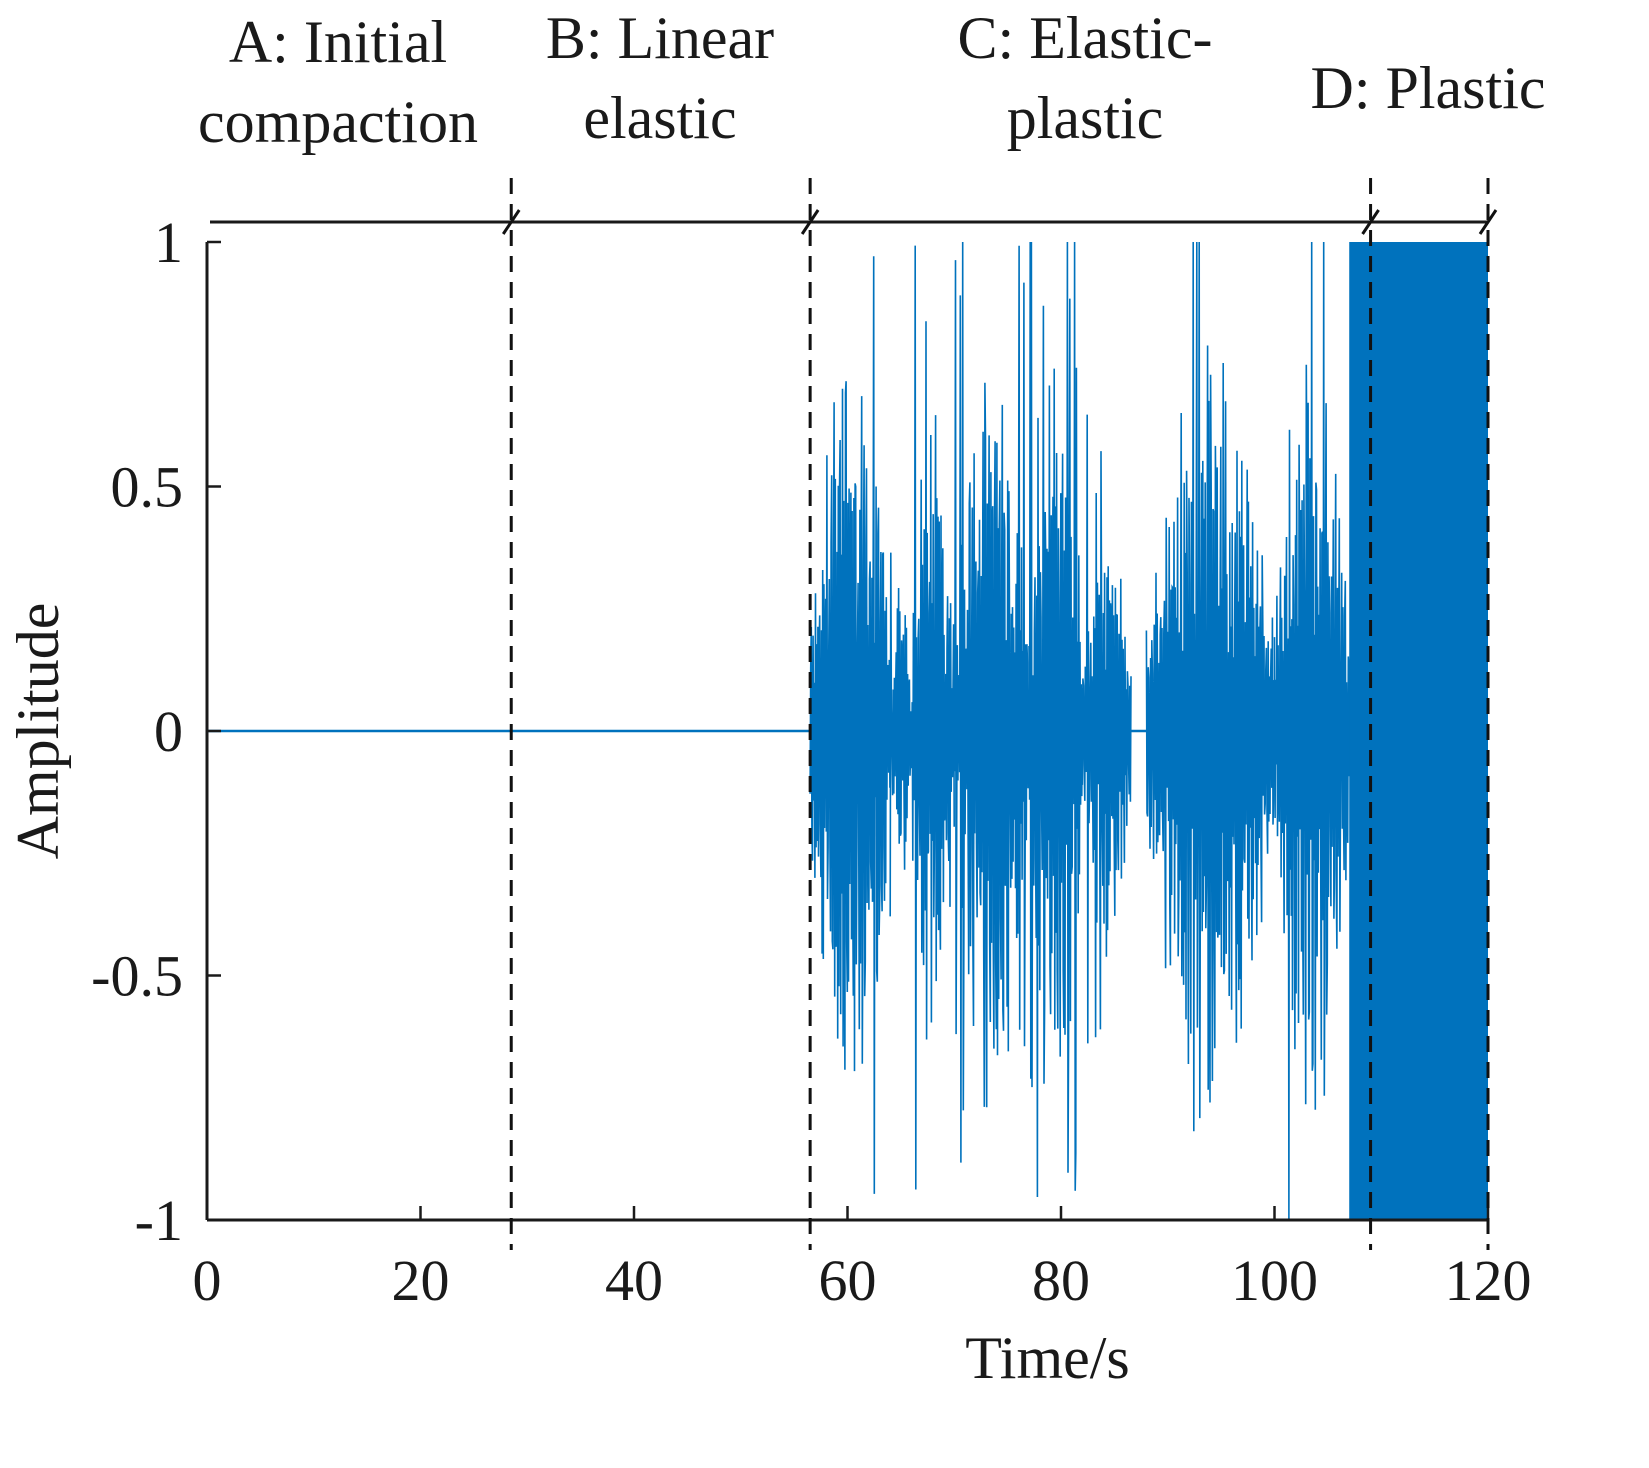 Image resolution: width=1649 pixels, height=1468 pixels. Describe the element at coordinates (660, 78) in the screenshot. I see `stage-label-b: B: Linear elastic` at that location.